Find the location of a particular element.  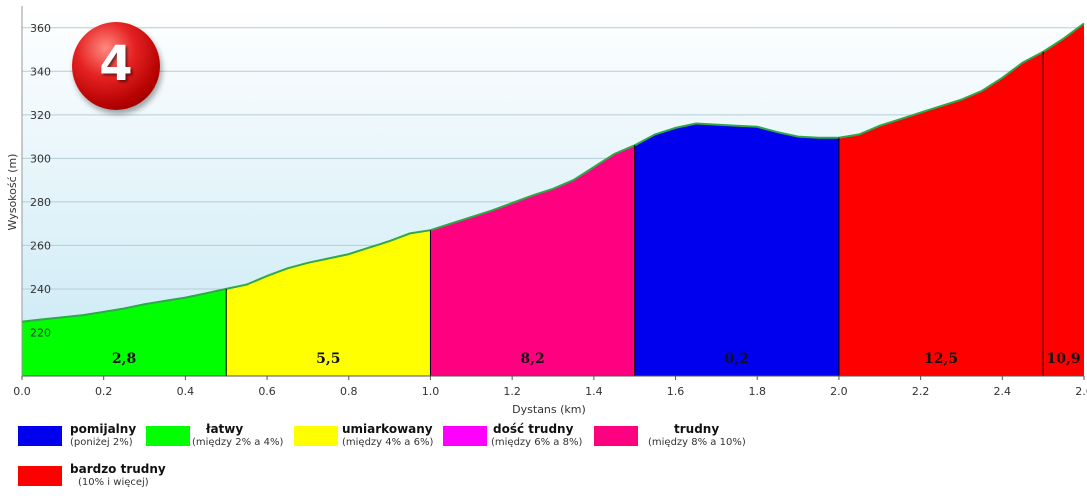

segment-grade-label: 10,9 is located at coordinates (1064, 359).